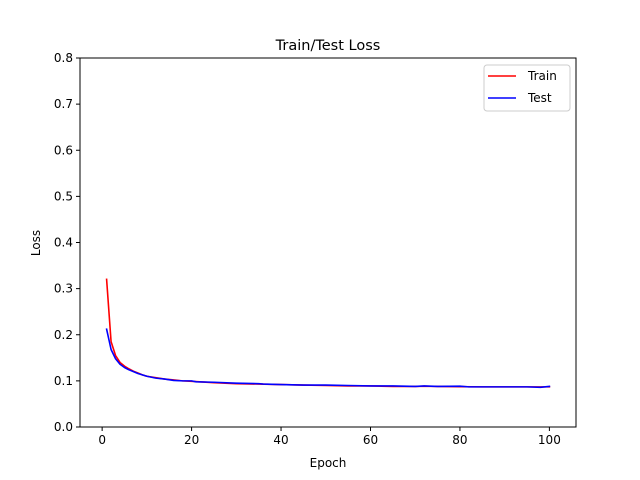  What do you see at coordinates (63, 150) in the screenshot?
I see `y-tick-label: 0.6` at bounding box center [63, 150].